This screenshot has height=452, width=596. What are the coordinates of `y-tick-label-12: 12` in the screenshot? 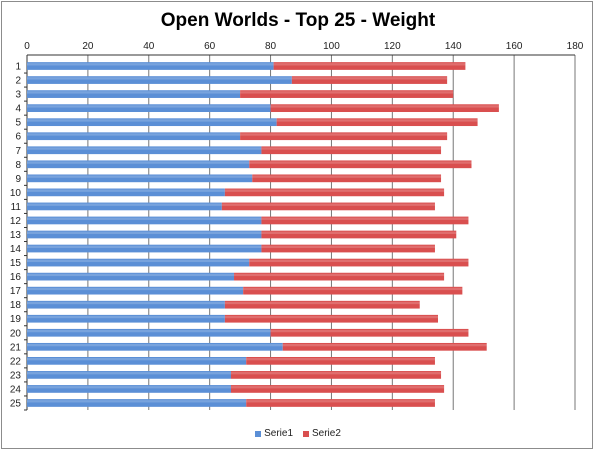 It's located at (16, 221).